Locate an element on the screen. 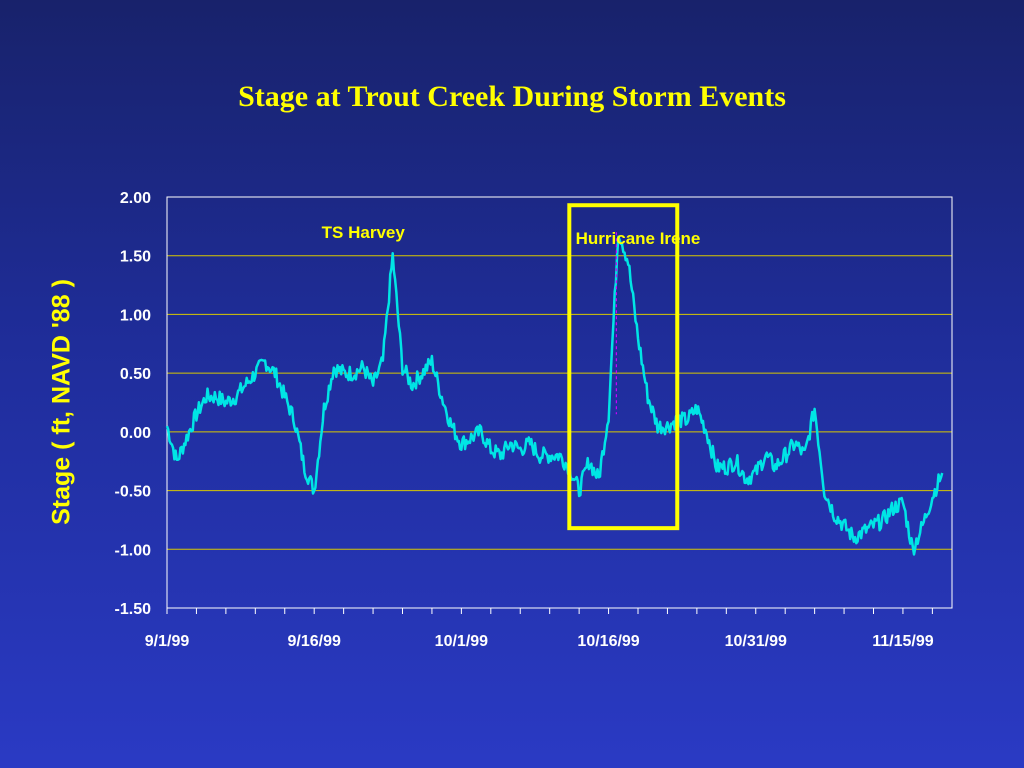 This screenshot has height=768, width=1024. y-tick-label: 0.00 is located at coordinates (135, 433).